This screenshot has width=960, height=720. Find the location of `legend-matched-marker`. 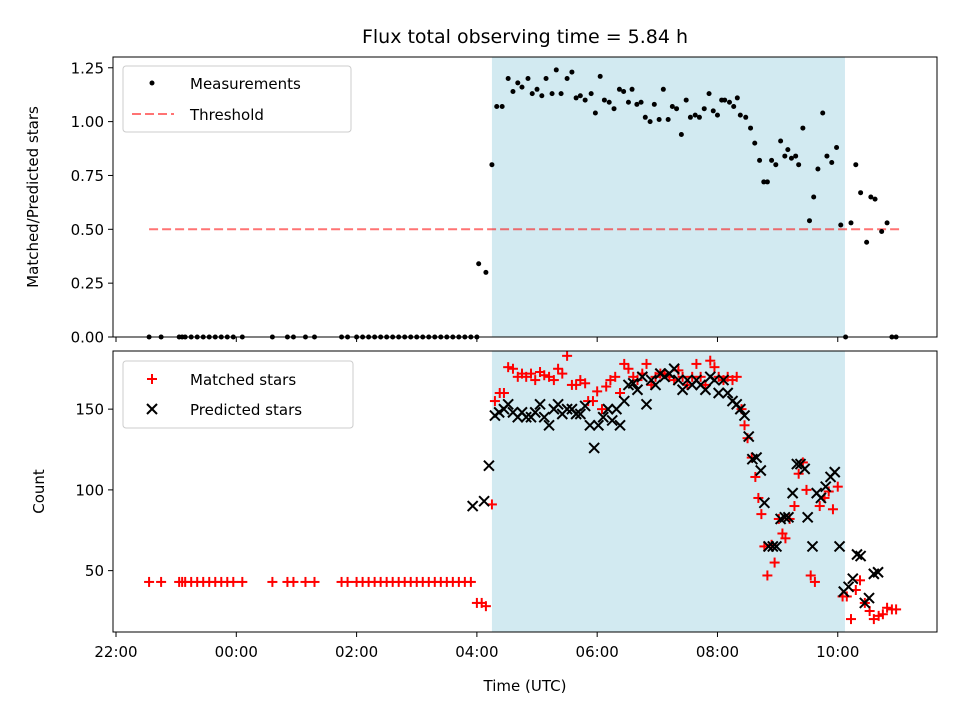

legend-matched-marker is located at coordinates (152, 379).